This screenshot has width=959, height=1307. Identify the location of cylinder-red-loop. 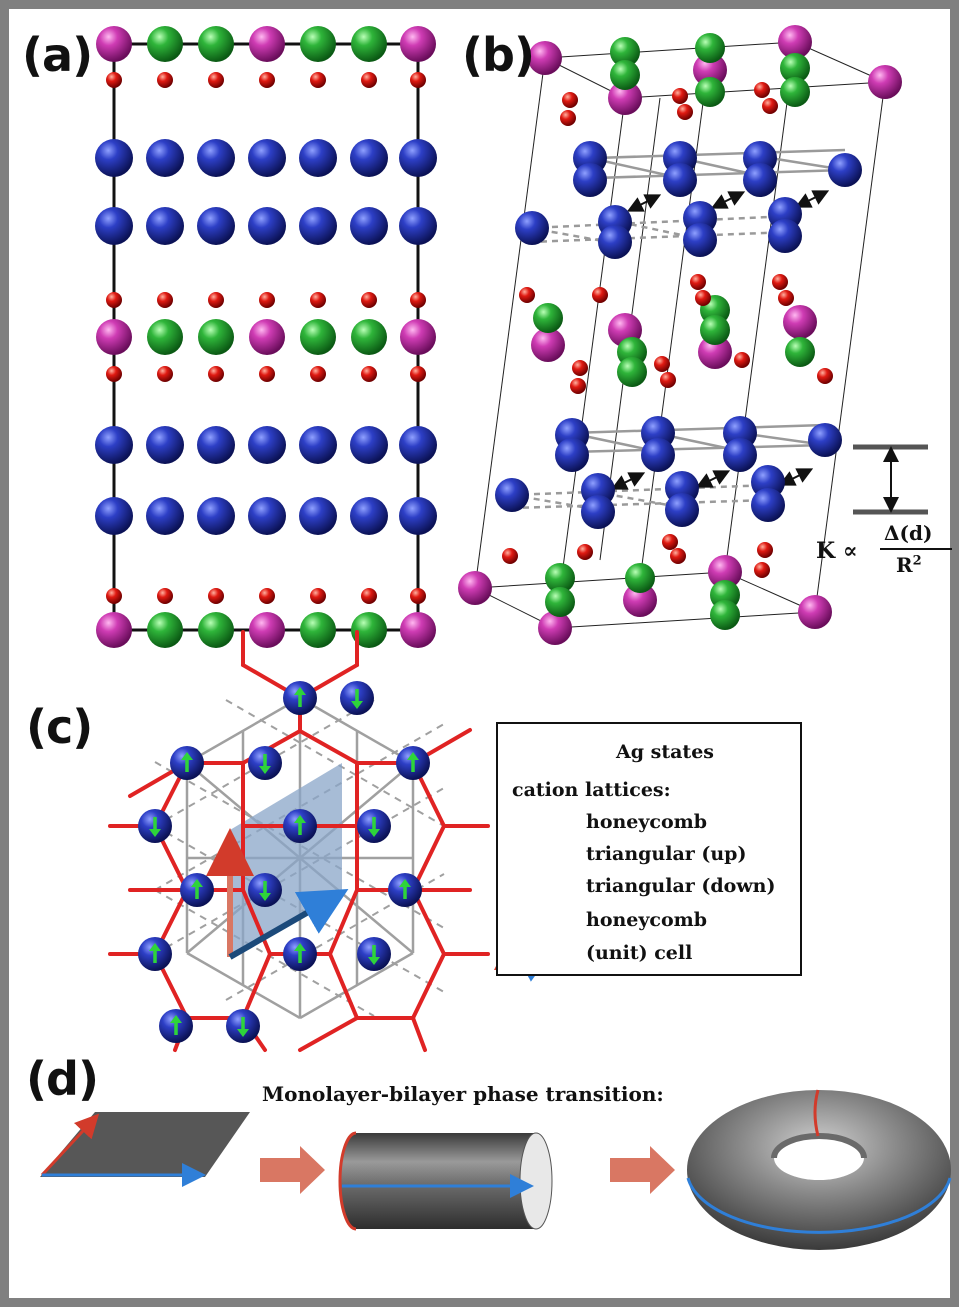
(347, 1181).